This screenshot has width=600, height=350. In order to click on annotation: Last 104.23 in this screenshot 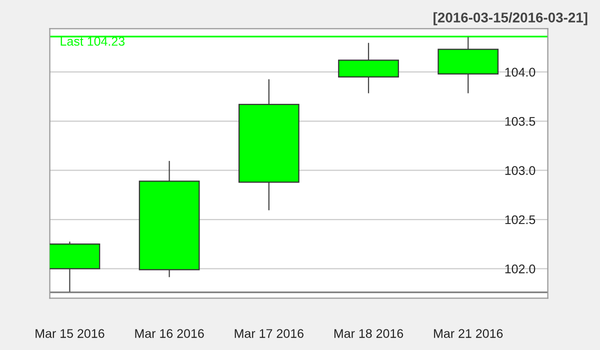, I will do `click(92, 41)`.